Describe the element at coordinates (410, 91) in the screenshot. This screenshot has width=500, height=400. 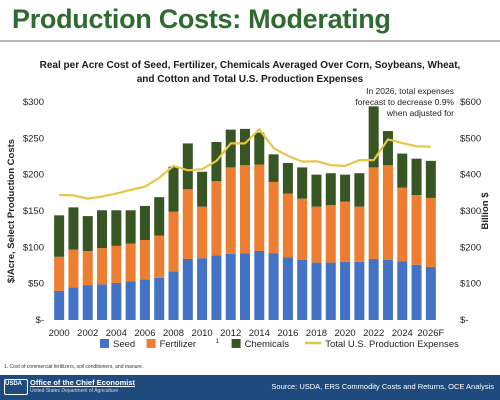
I see `annotation-line: In 2026, total expenses` at that location.